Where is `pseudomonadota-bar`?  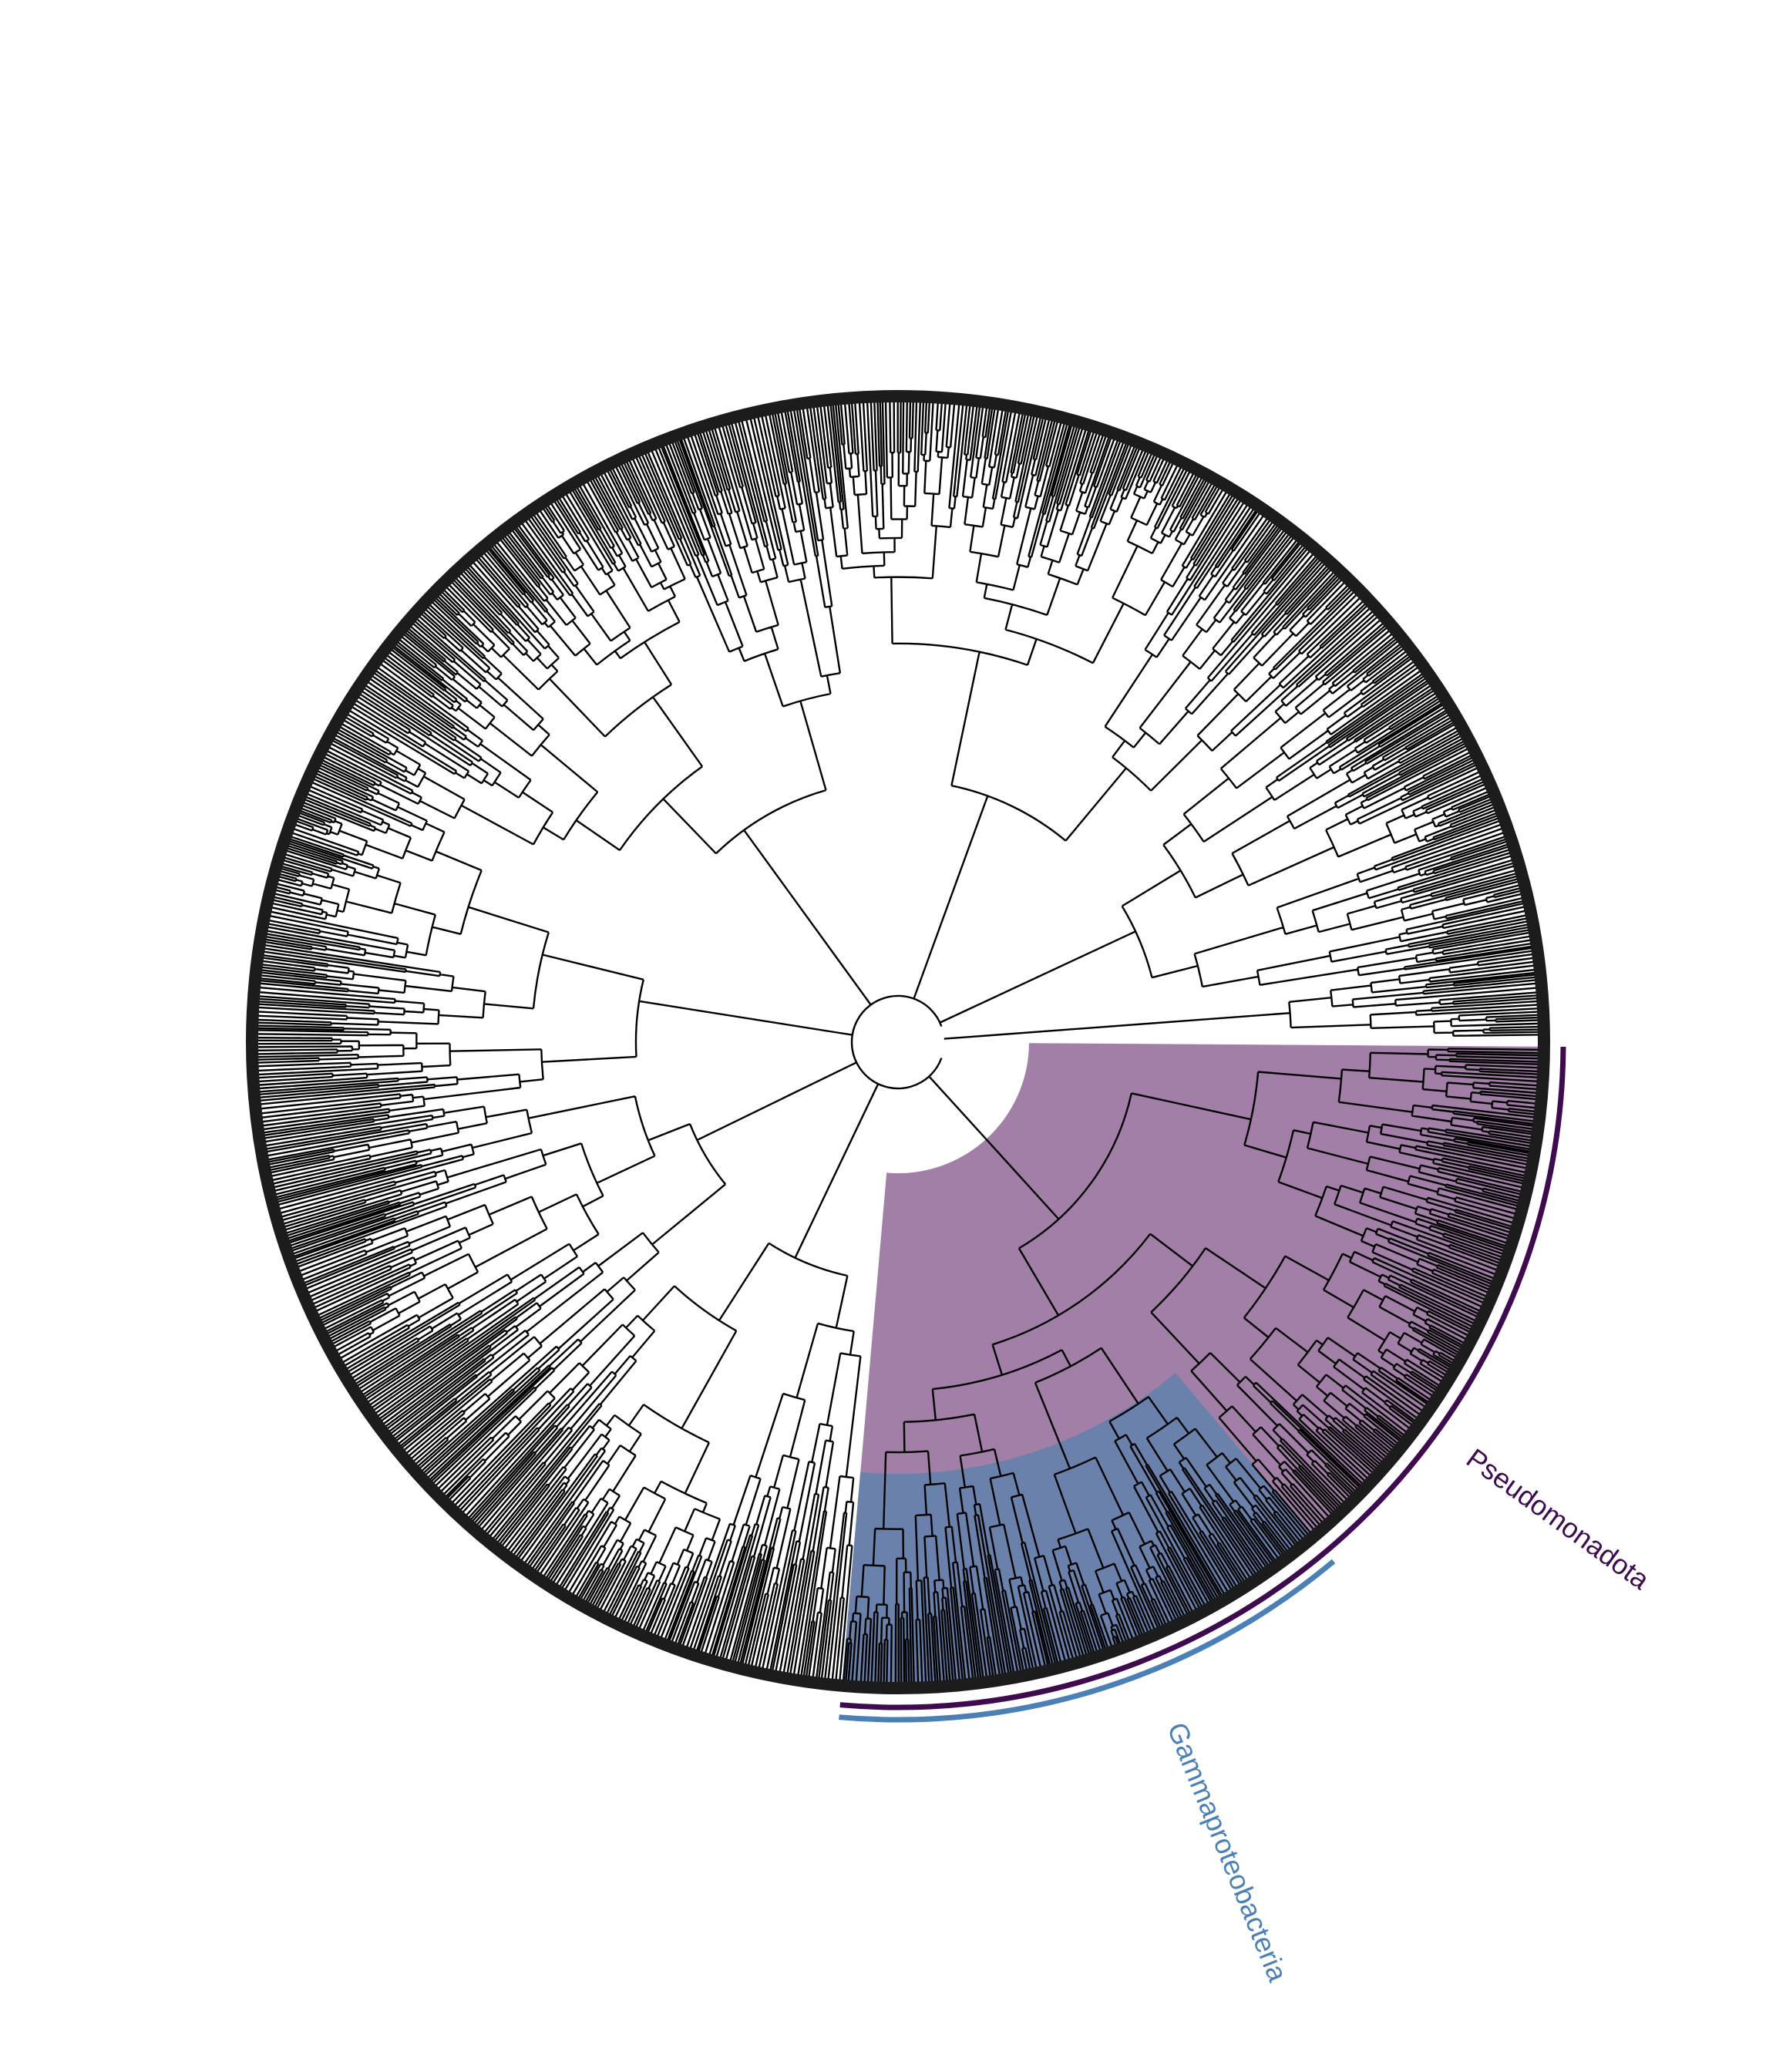
pseudomonadota-bar is located at coordinates (1202, 1378).